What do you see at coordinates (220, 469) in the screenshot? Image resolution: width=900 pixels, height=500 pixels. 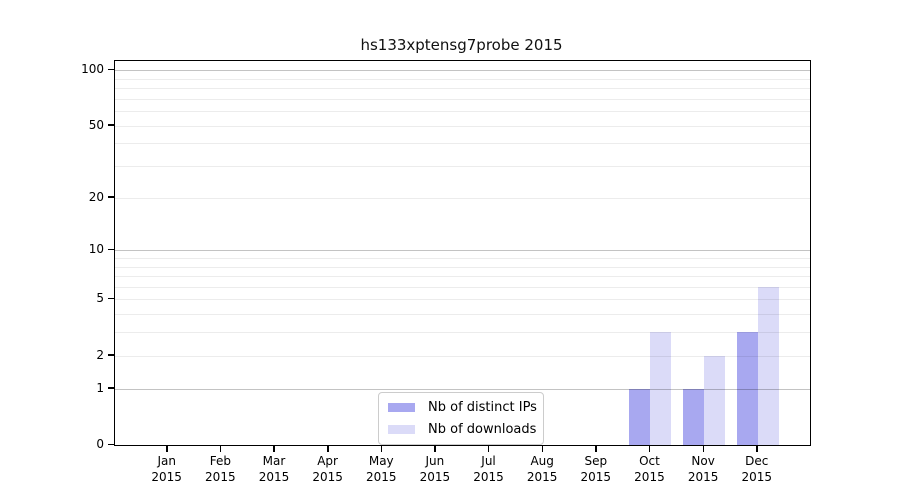 I see `x-tick-label-feb: Feb 2015` at bounding box center [220, 469].